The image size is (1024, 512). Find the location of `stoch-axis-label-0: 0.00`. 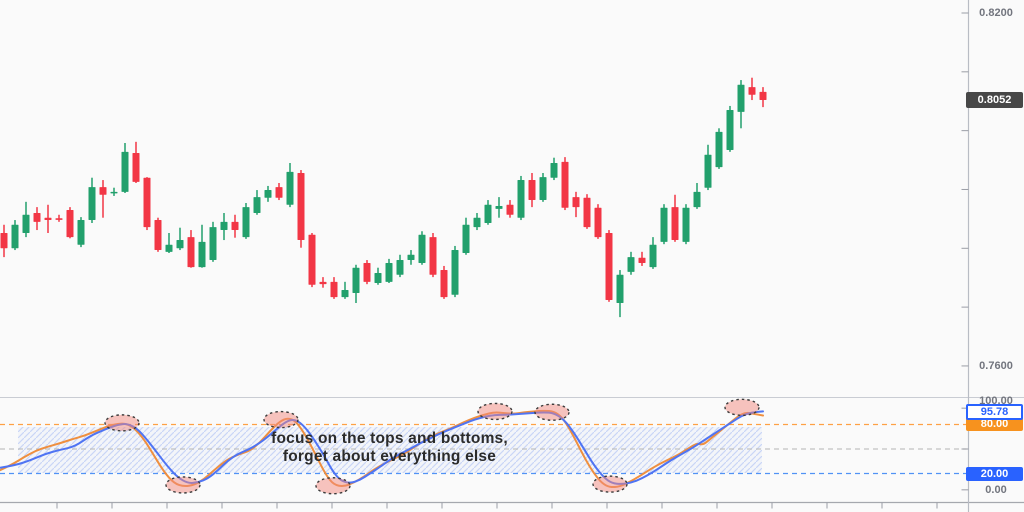

stoch-axis-label-0: 0.00 is located at coordinates (996, 490).